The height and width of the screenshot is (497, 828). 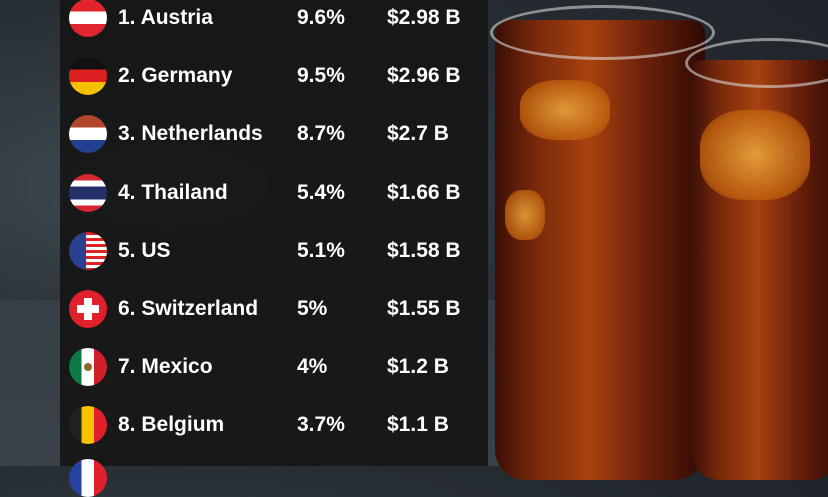 What do you see at coordinates (321, 192) in the screenshot?
I see `share-value: 5.4%` at bounding box center [321, 192].